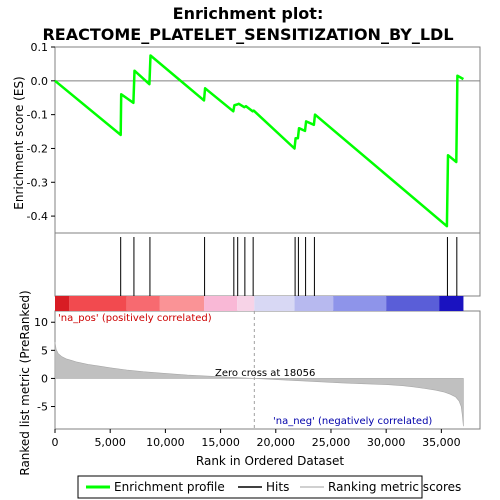  I want to click on es-y-tick-label: -0.2, so click(37, 148).